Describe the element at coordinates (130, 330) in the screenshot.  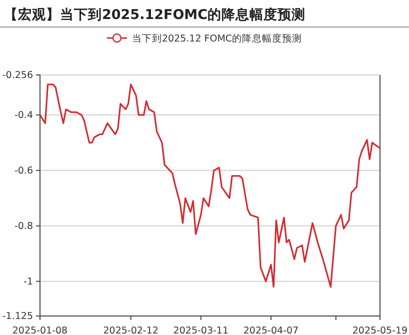
I see `x-tick-label: 2025-02-12` at that location.